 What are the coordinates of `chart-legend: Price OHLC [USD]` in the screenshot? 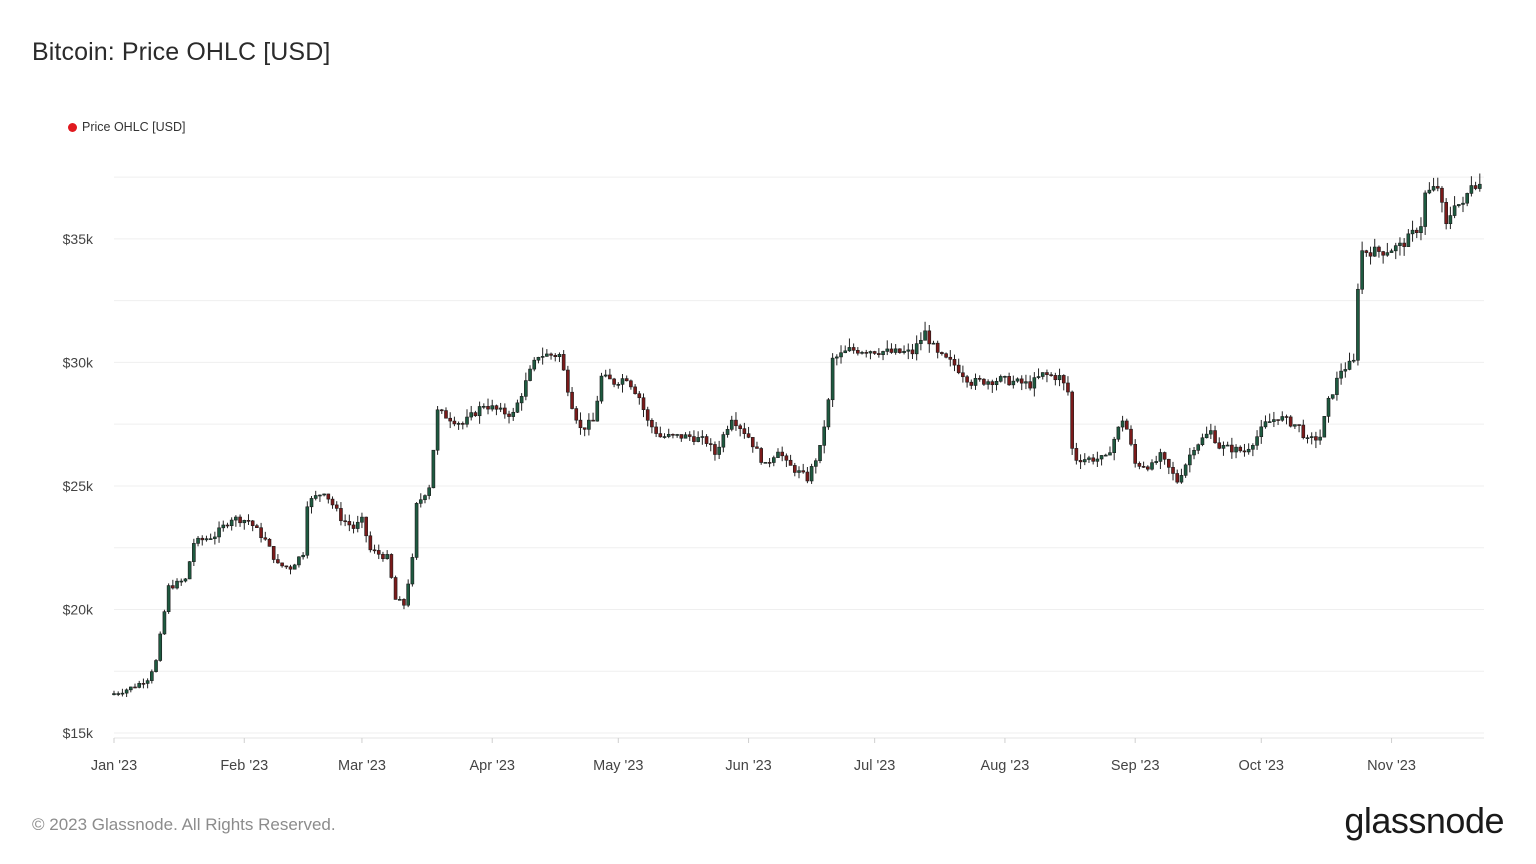 It's located at (127, 127).